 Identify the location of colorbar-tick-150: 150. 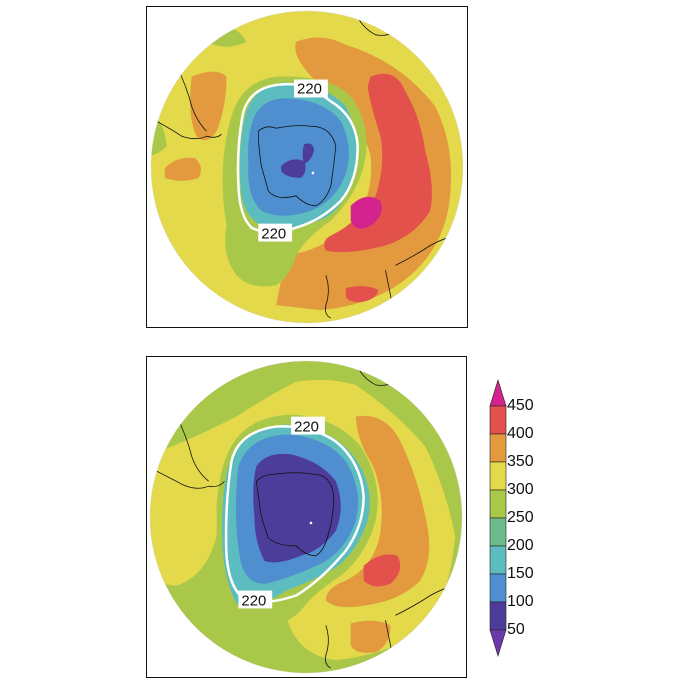
(520, 573).